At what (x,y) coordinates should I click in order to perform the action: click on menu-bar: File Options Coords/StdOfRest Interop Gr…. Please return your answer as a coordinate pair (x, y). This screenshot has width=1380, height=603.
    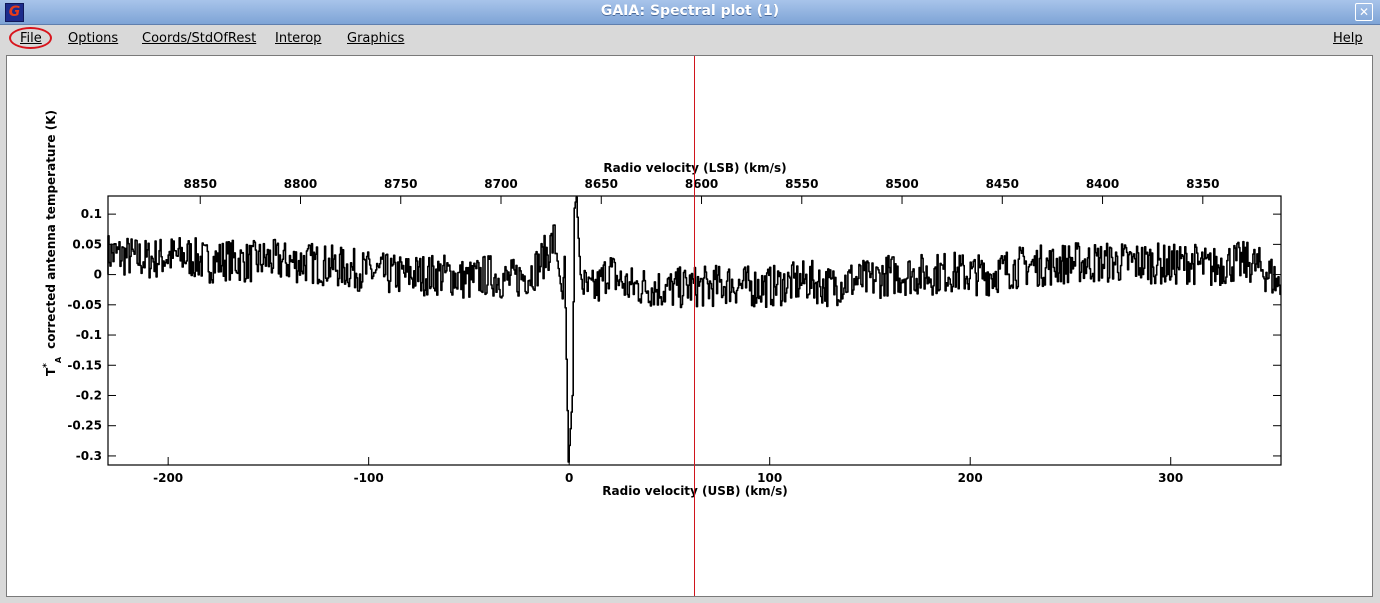
    Looking at the image, I should click on (690, 38).